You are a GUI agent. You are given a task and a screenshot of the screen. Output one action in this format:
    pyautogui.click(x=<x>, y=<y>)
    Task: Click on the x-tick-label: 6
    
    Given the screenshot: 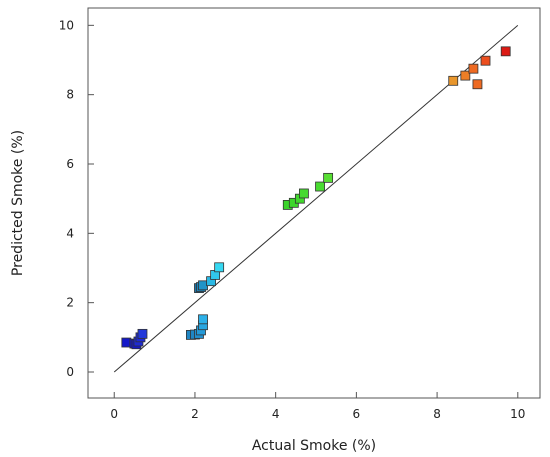 What is the action you would take?
    pyautogui.click(x=357, y=414)
    